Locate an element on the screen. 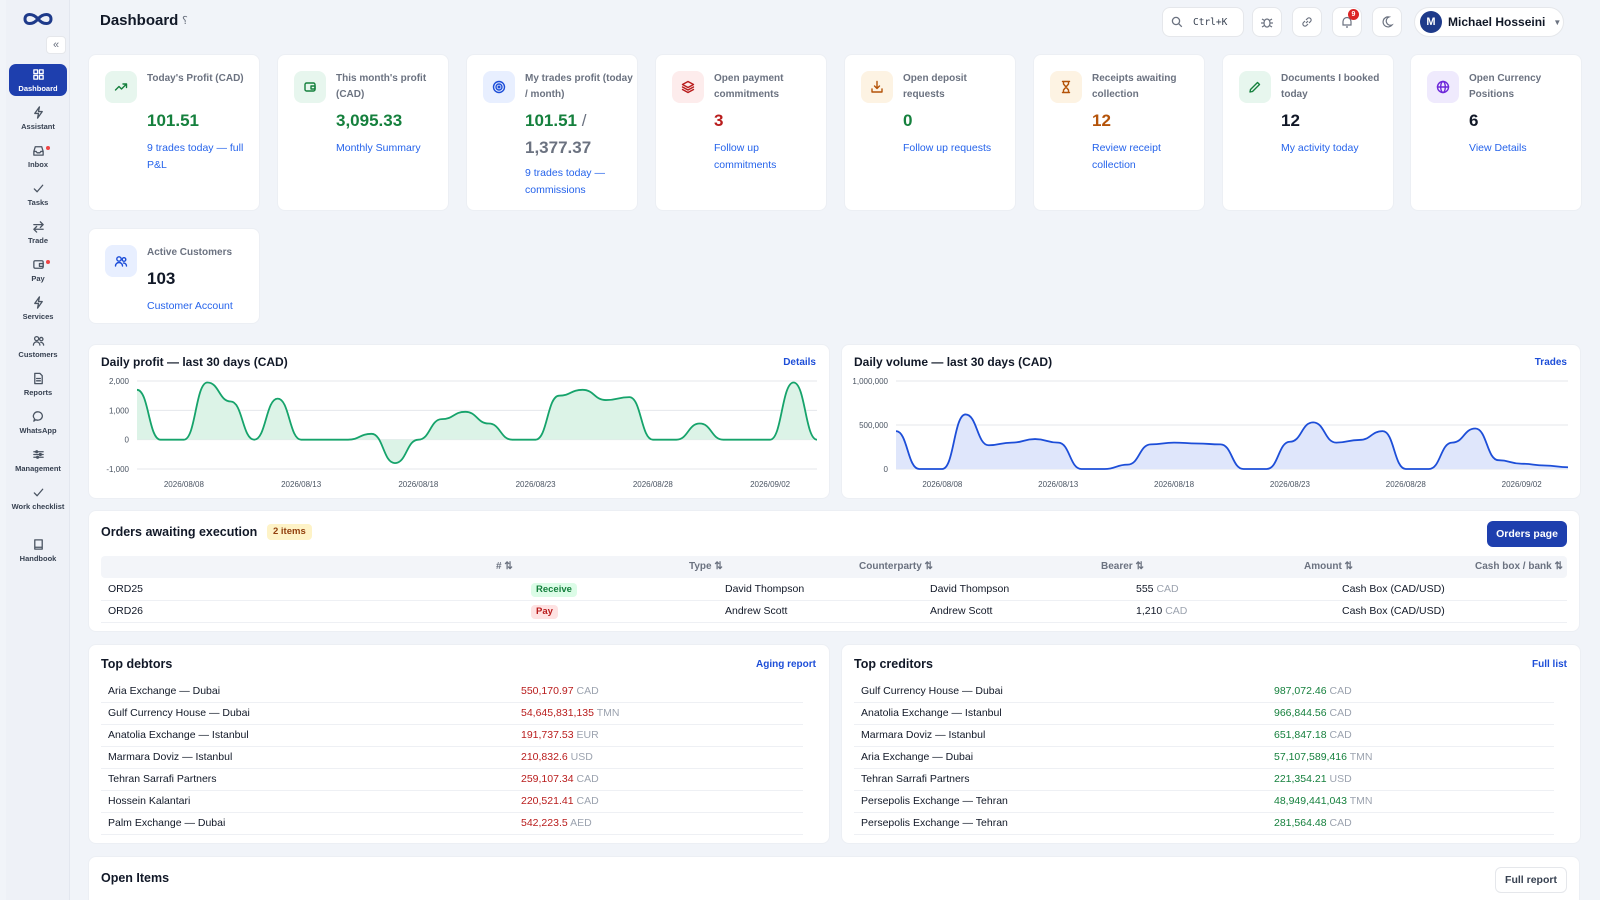 This screenshot has height=900, width=1600. sidebar-item-services: Services is located at coordinates (38, 308).